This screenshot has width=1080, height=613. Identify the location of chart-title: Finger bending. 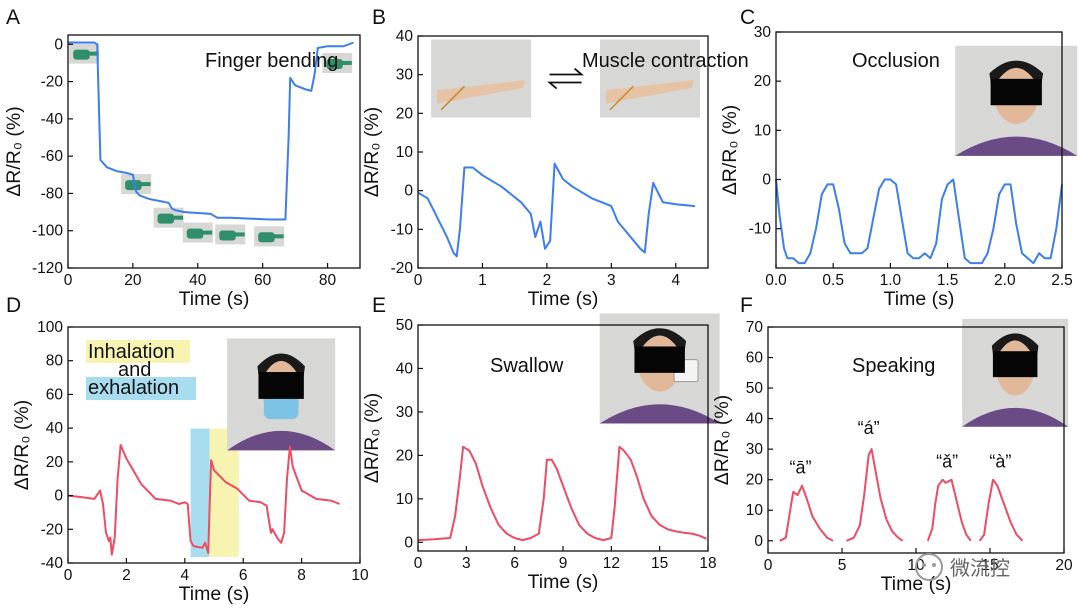
(271, 61).